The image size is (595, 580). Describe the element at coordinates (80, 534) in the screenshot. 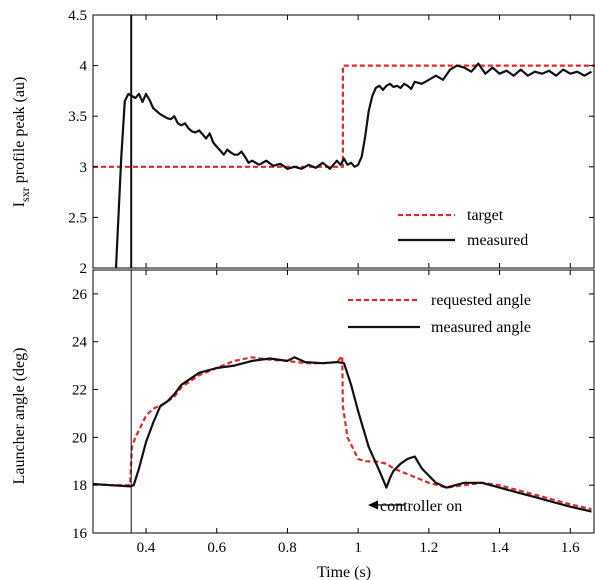

I see `y-tick-label: 16` at that location.